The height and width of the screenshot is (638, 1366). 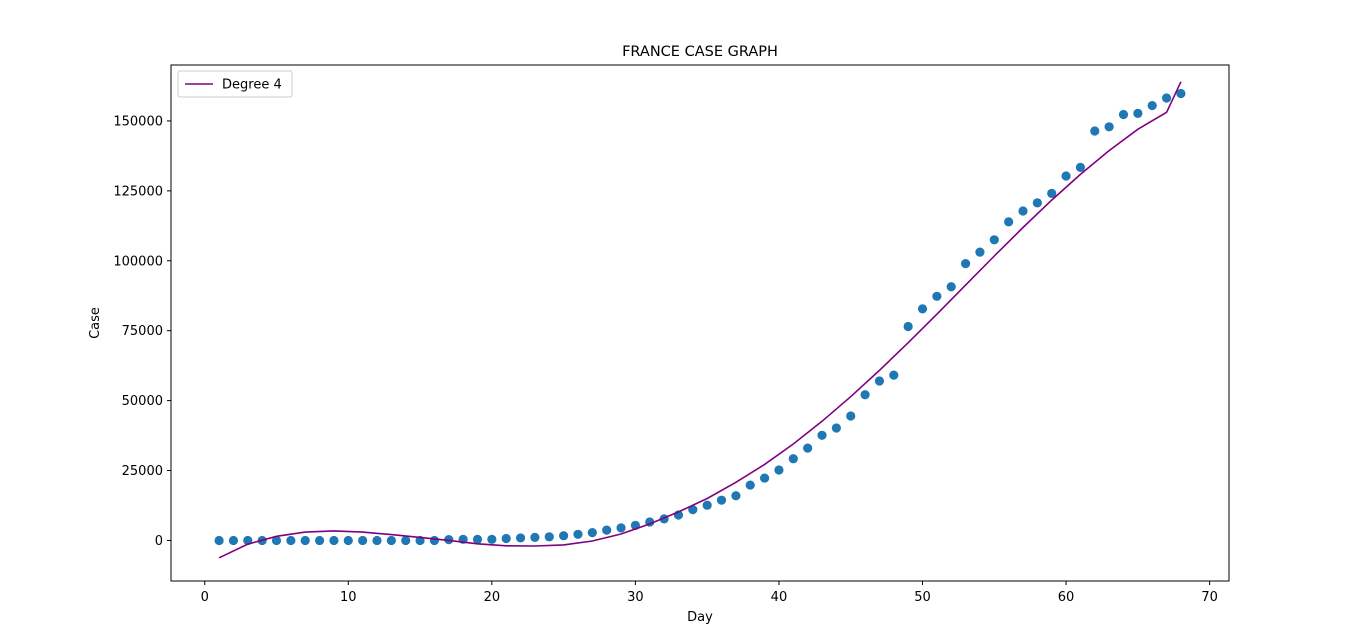 I want to click on x-tick-label: 20, so click(x=492, y=597).